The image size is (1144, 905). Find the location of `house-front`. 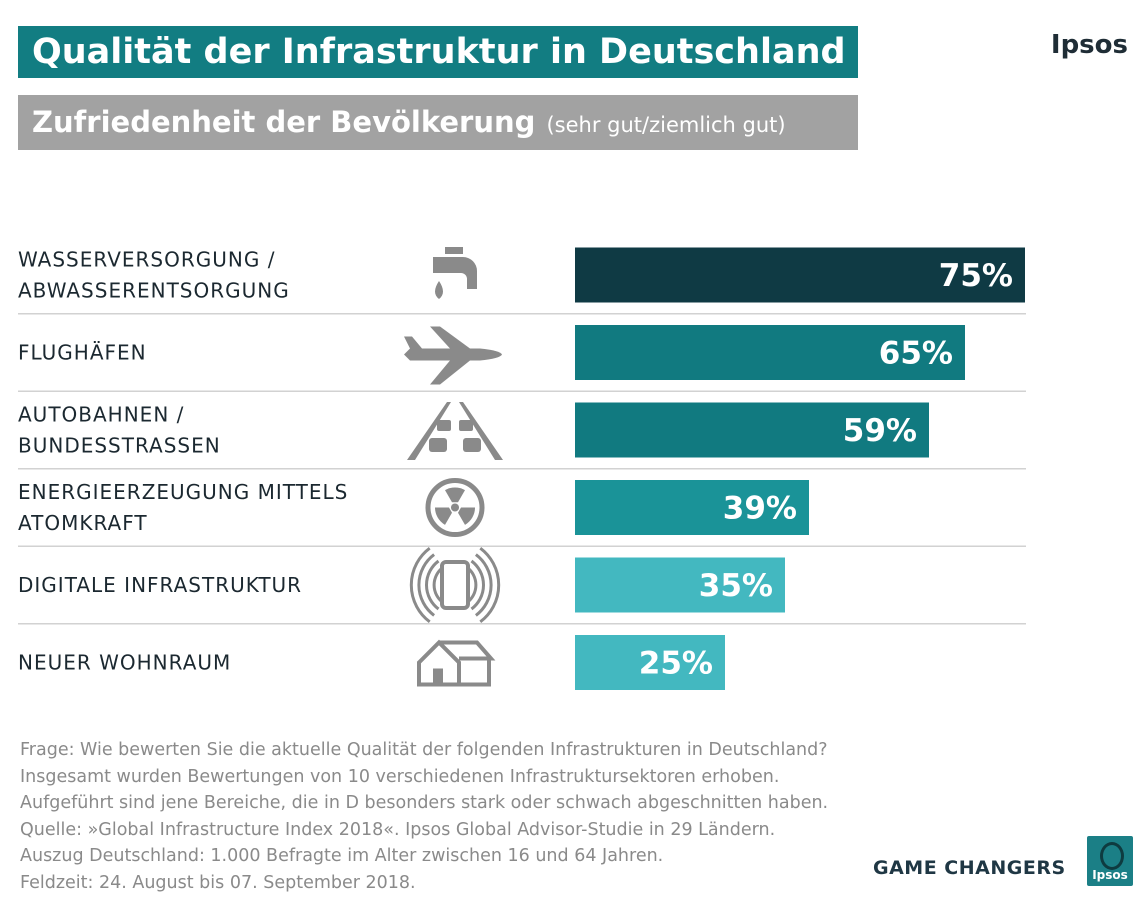

house-front is located at coordinates (439, 663).